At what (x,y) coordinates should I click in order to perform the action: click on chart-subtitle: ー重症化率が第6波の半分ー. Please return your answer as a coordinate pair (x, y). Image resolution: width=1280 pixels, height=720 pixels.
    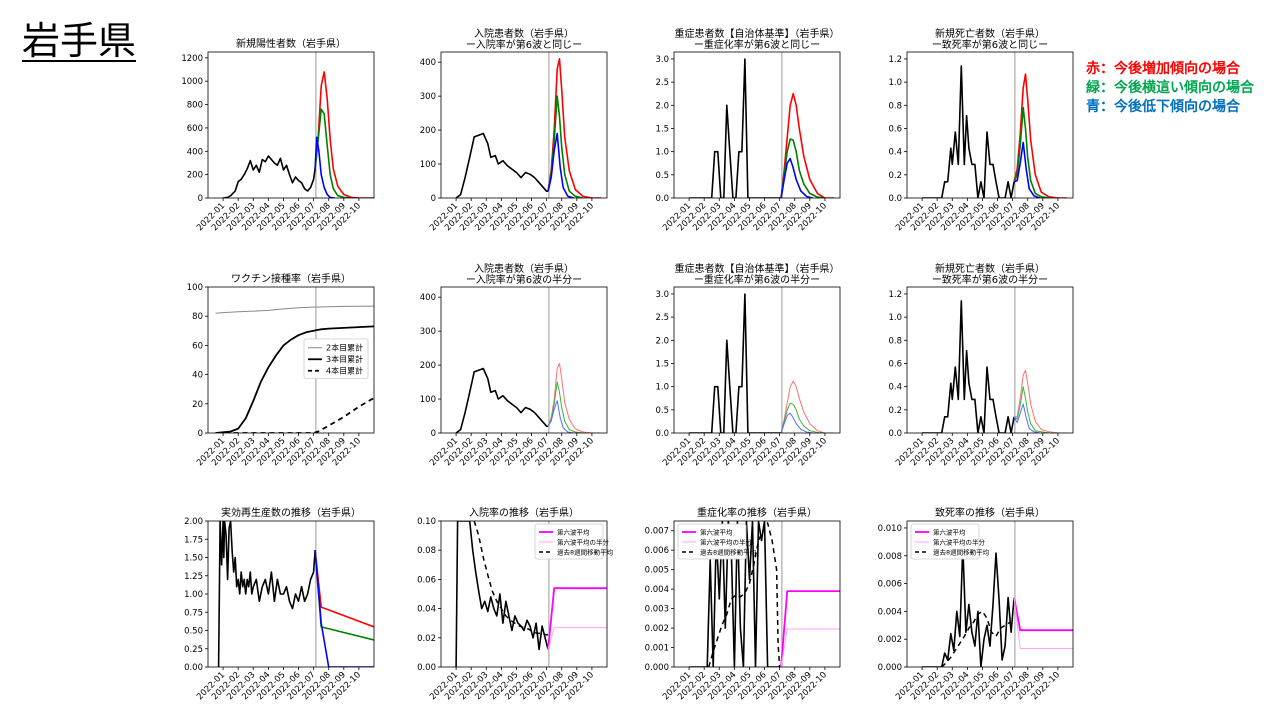
    Looking at the image, I should click on (757, 279).